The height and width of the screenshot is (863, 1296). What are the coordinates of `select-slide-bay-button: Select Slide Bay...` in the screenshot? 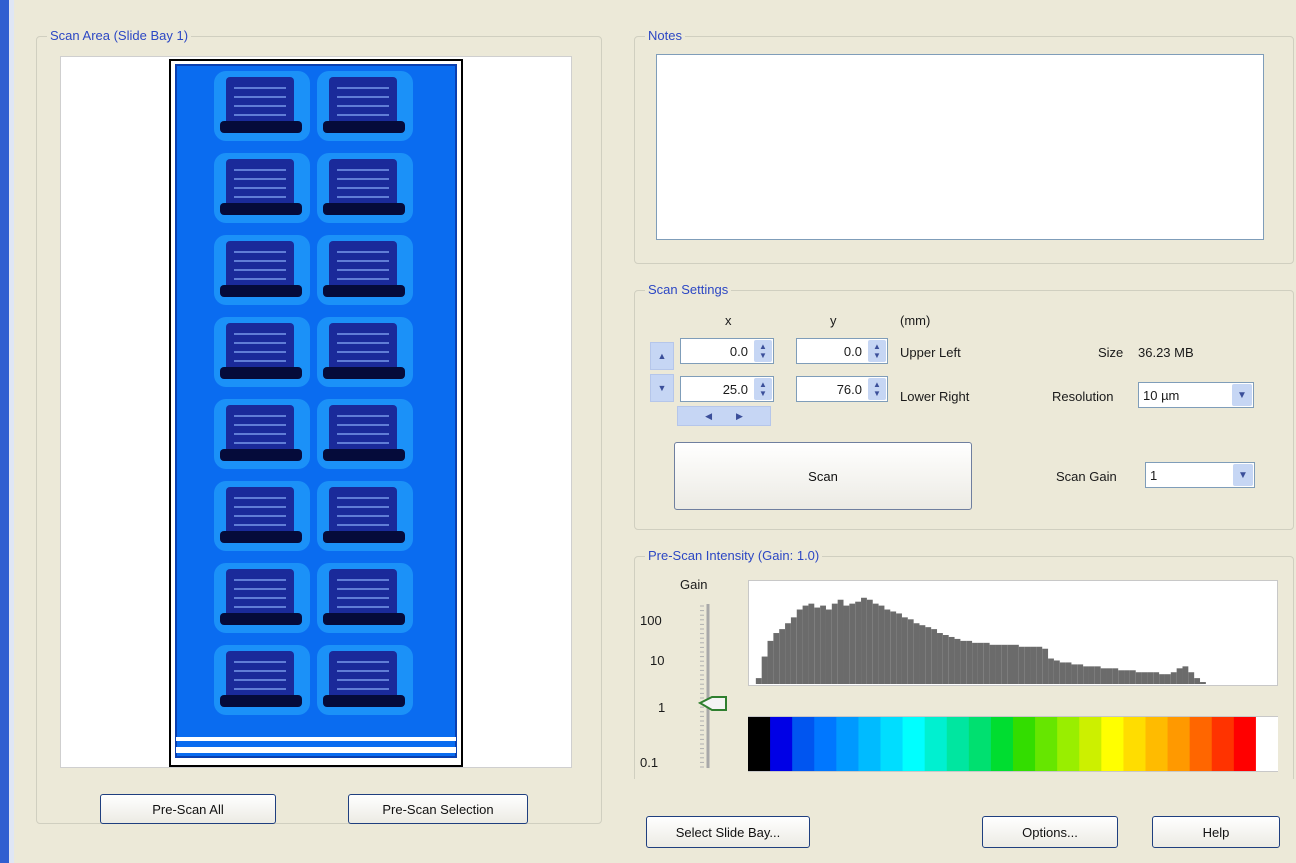 It's located at (728, 832).